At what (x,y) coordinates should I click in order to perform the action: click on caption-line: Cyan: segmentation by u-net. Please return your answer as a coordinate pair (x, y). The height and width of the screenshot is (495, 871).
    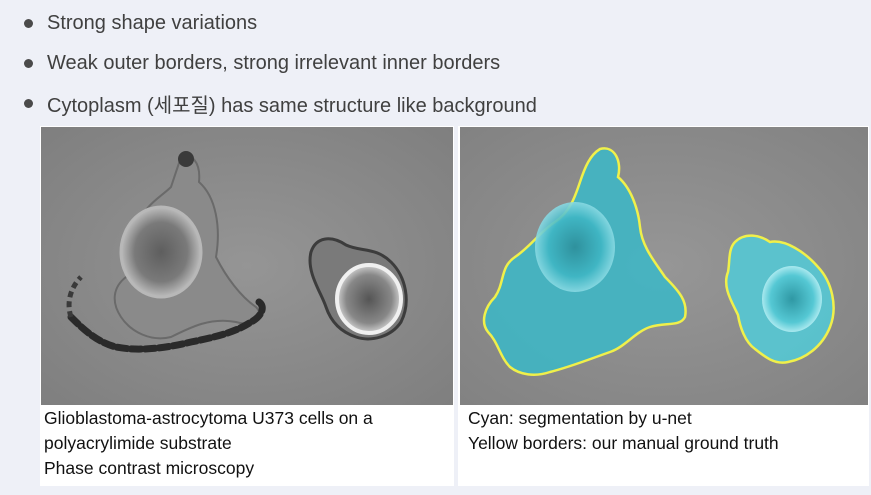
    Looking at the image, I should click on (623, 418).